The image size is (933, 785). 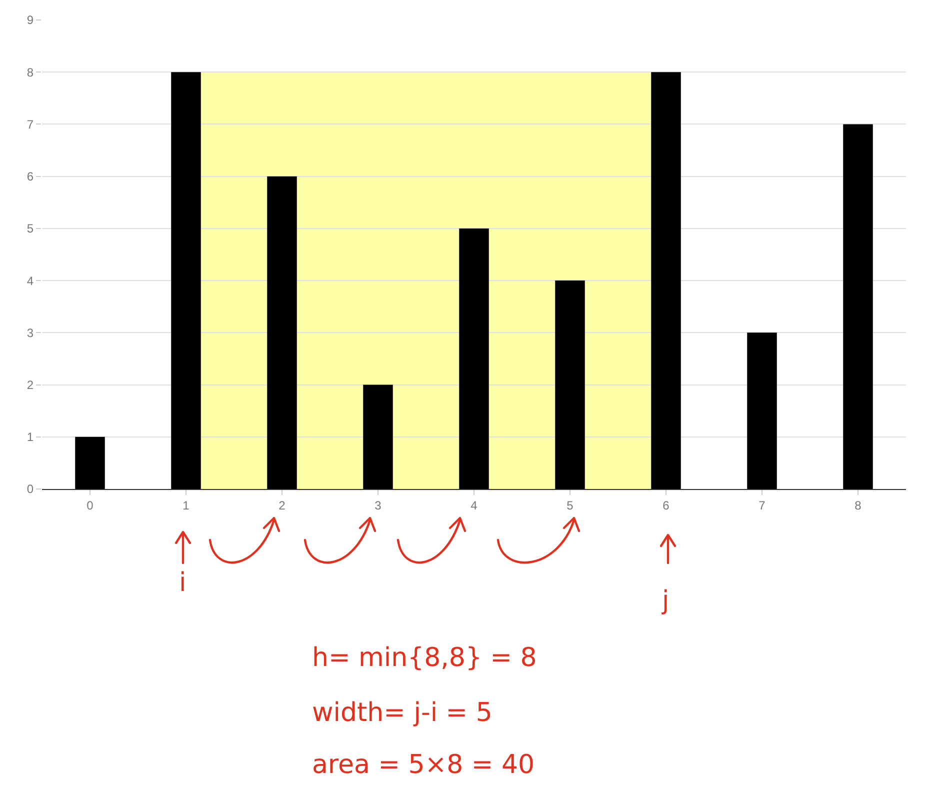 I want to click on x-tick-label: 5, so click(x=570, y=505).